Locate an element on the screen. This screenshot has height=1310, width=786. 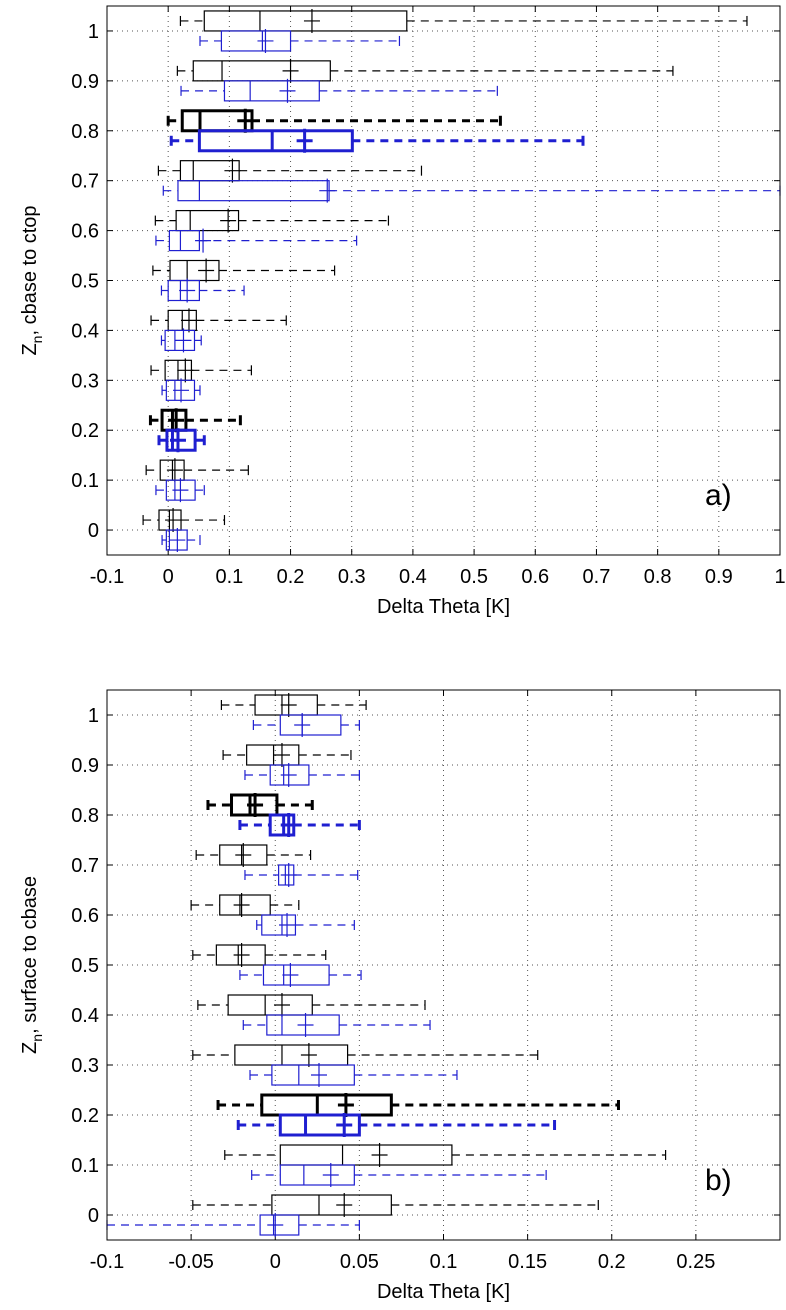
y-axis-label: Zn, cbase to ctop is located at coordinates (32, 280).